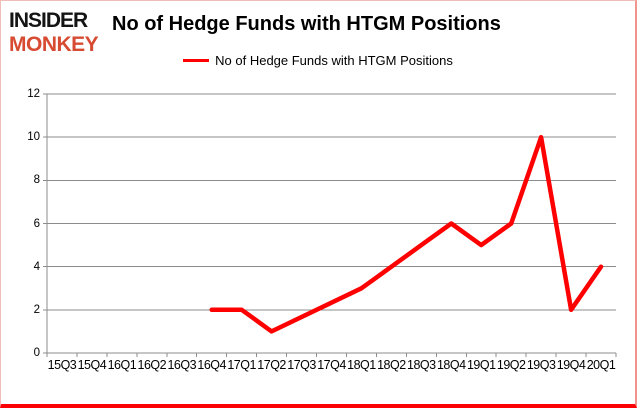  What do you see at coordinates (571, 365) in the screenshot?
I see `x-tick-label: 19Q4` at bounding box center [571, 365].